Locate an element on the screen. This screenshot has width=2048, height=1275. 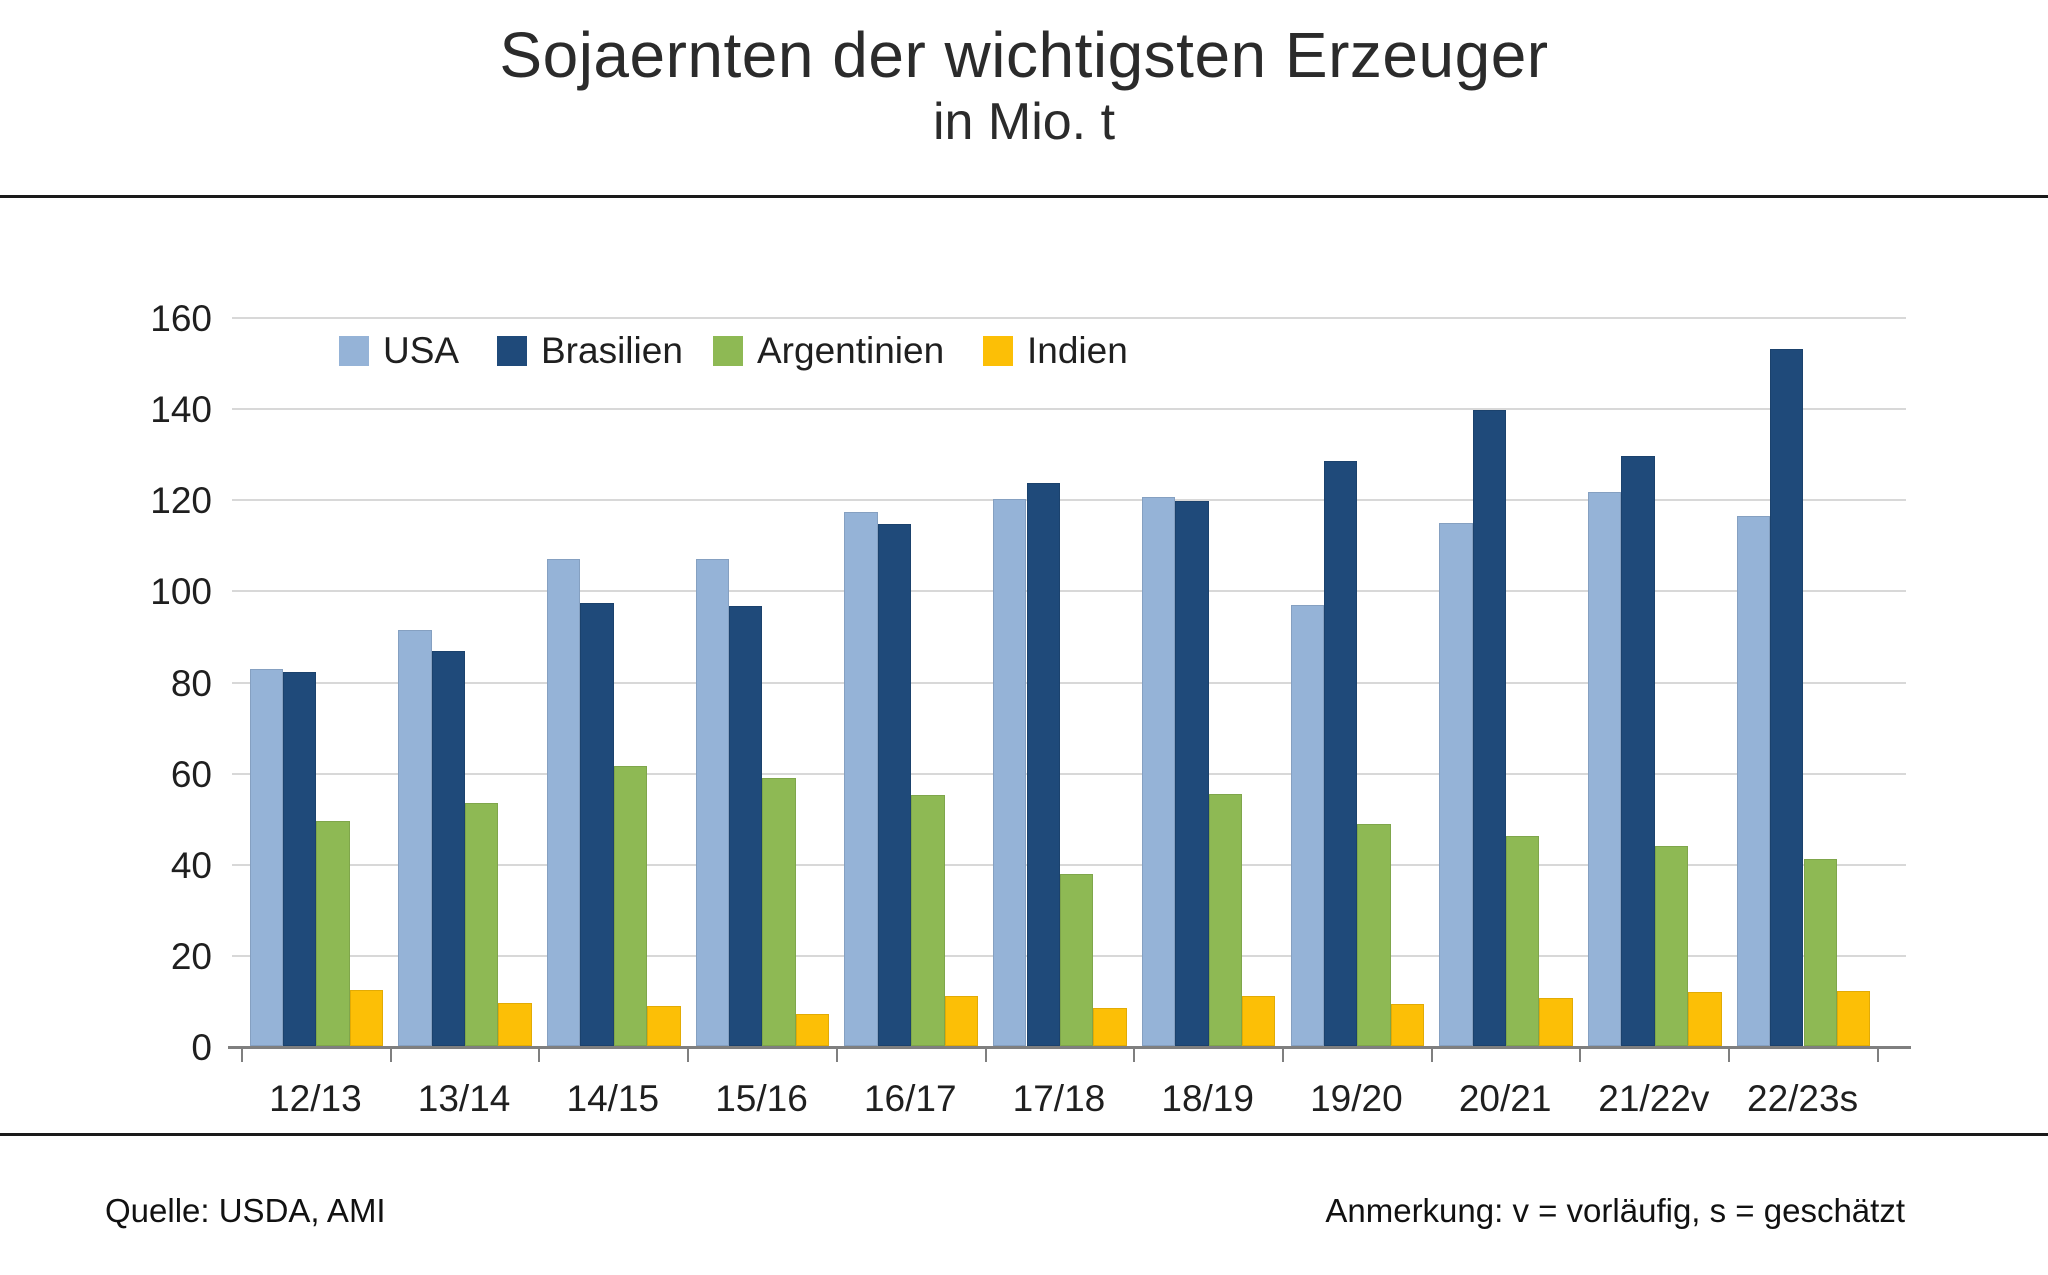
bar-indien-14/15 is located at coordinates (664, 1026).